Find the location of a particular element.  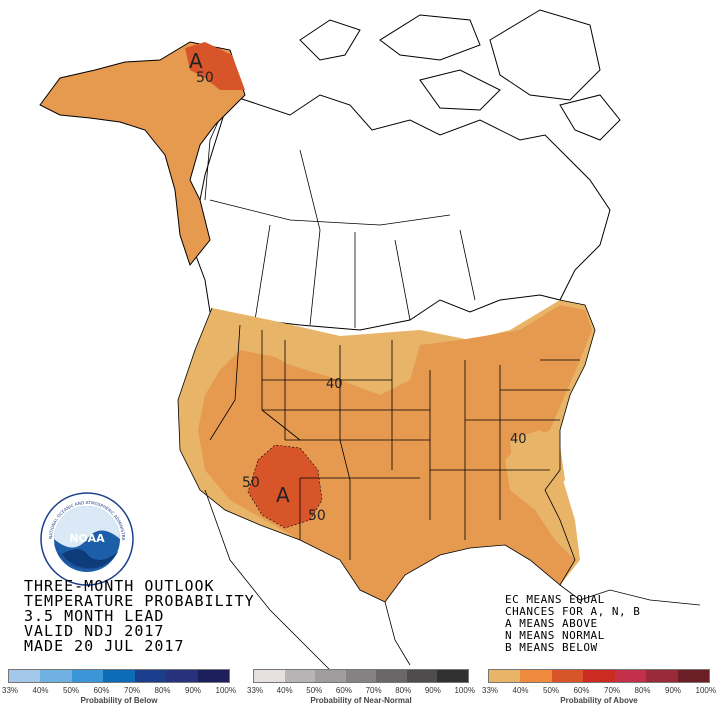

title-line: TEMPERATURE PROBABILITY is located at coordinates (139, 601).